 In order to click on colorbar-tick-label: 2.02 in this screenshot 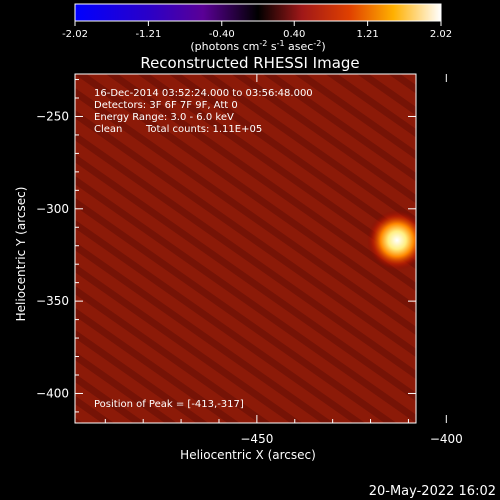, I will do `click(441, 34)`.